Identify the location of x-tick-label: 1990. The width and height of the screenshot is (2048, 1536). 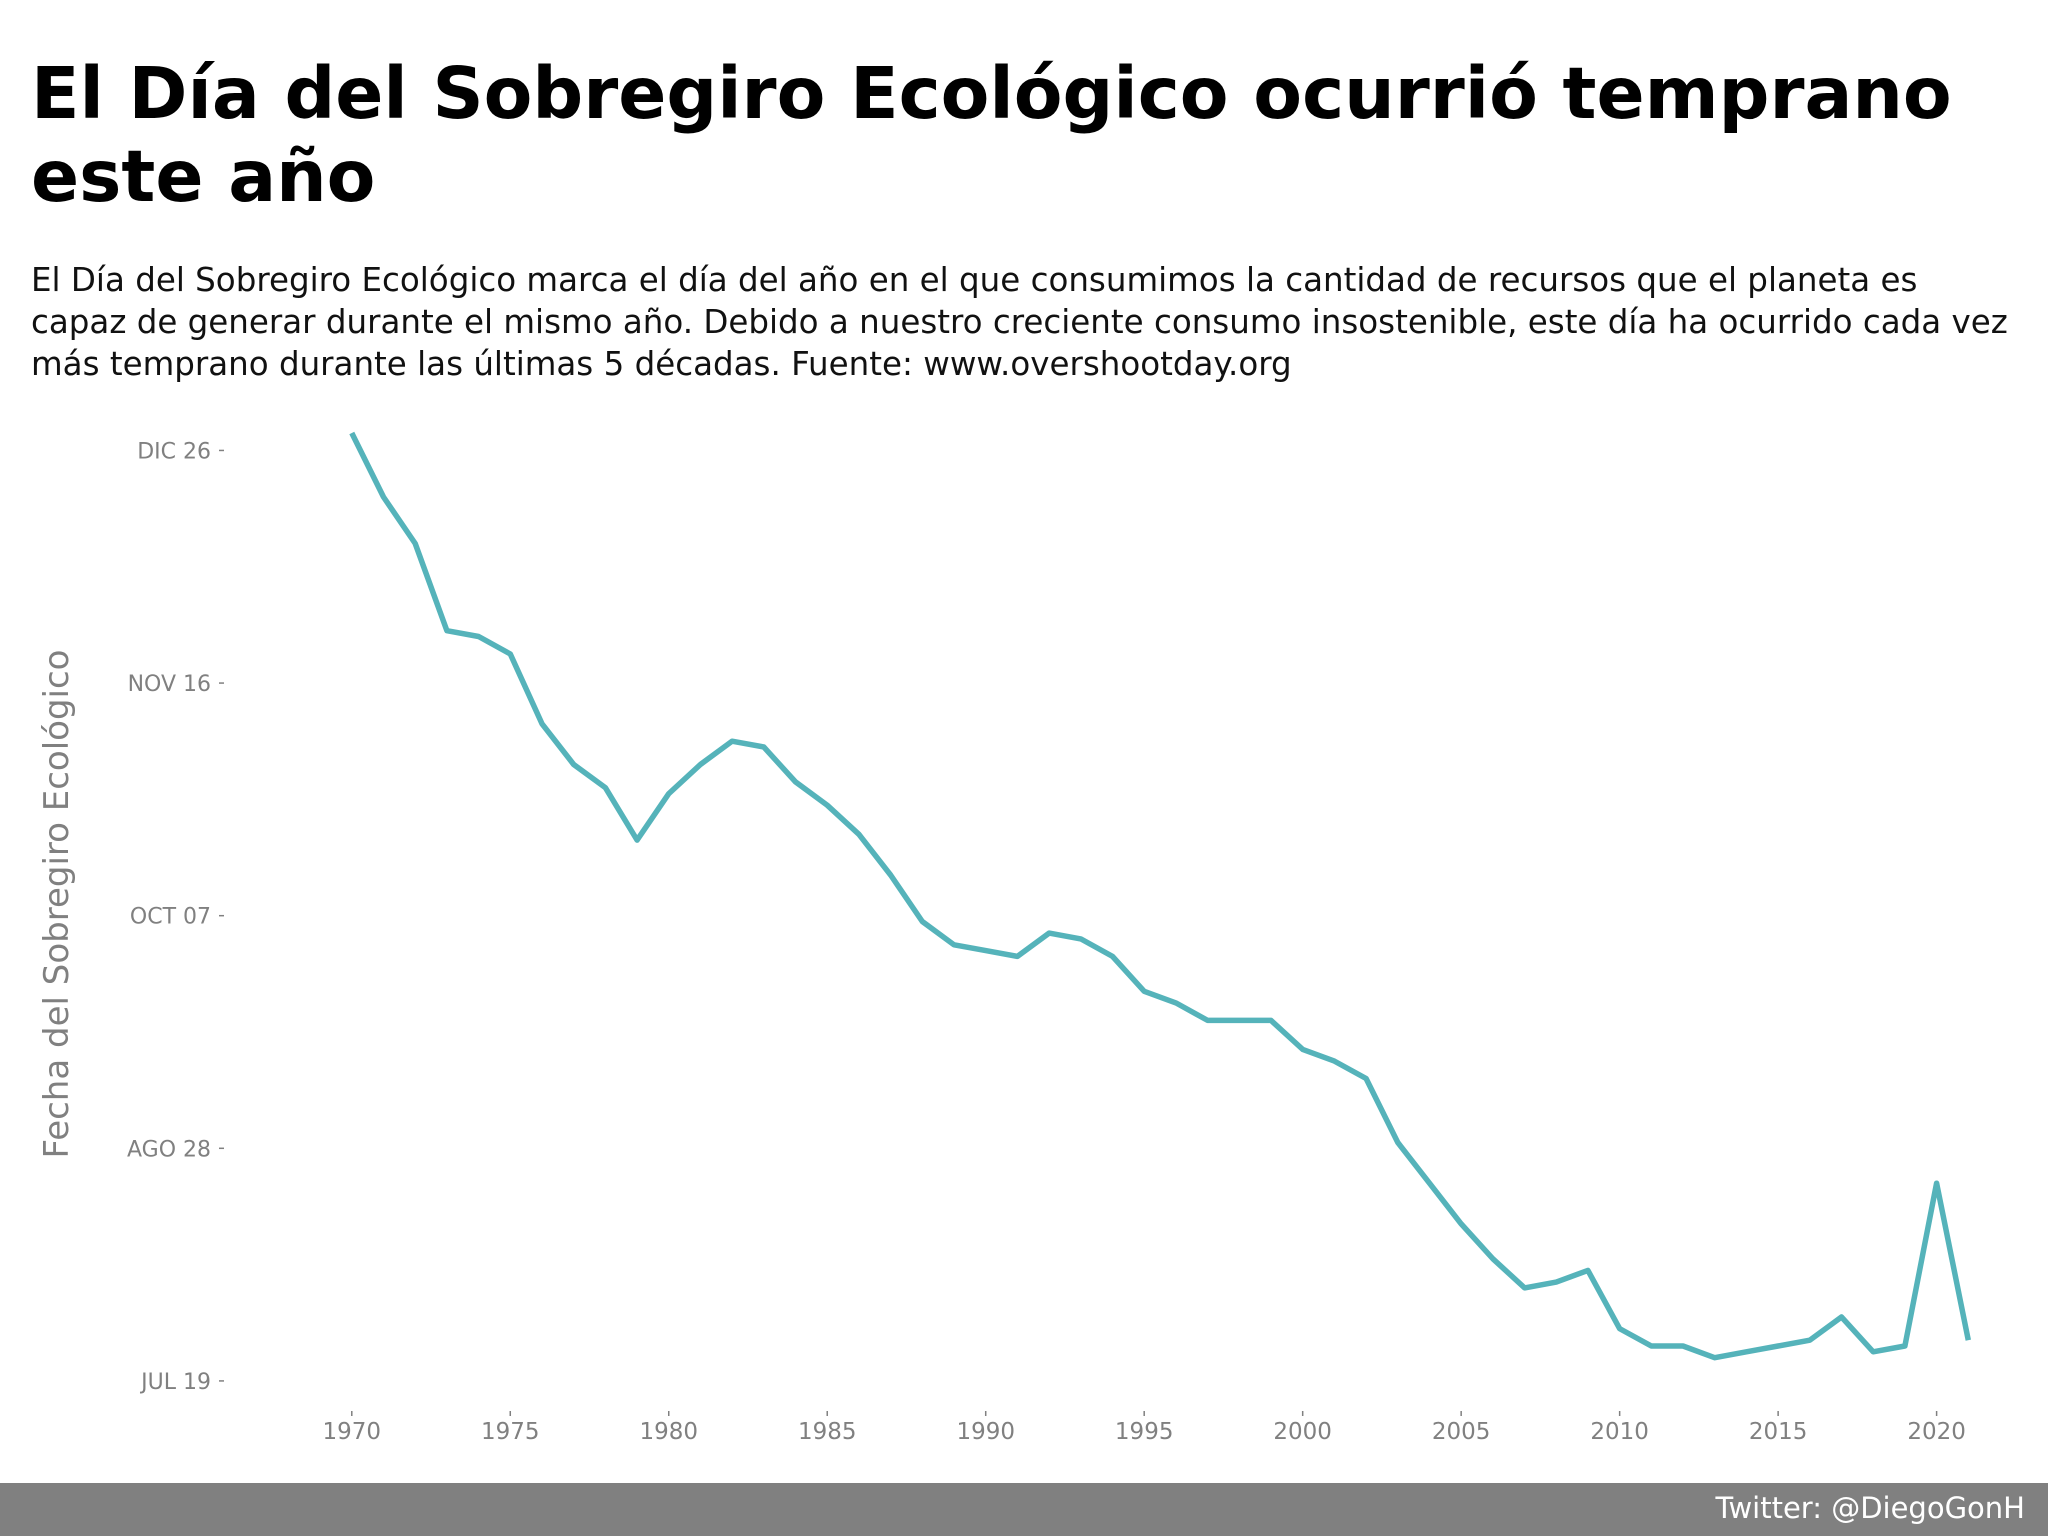
(985, 1432).